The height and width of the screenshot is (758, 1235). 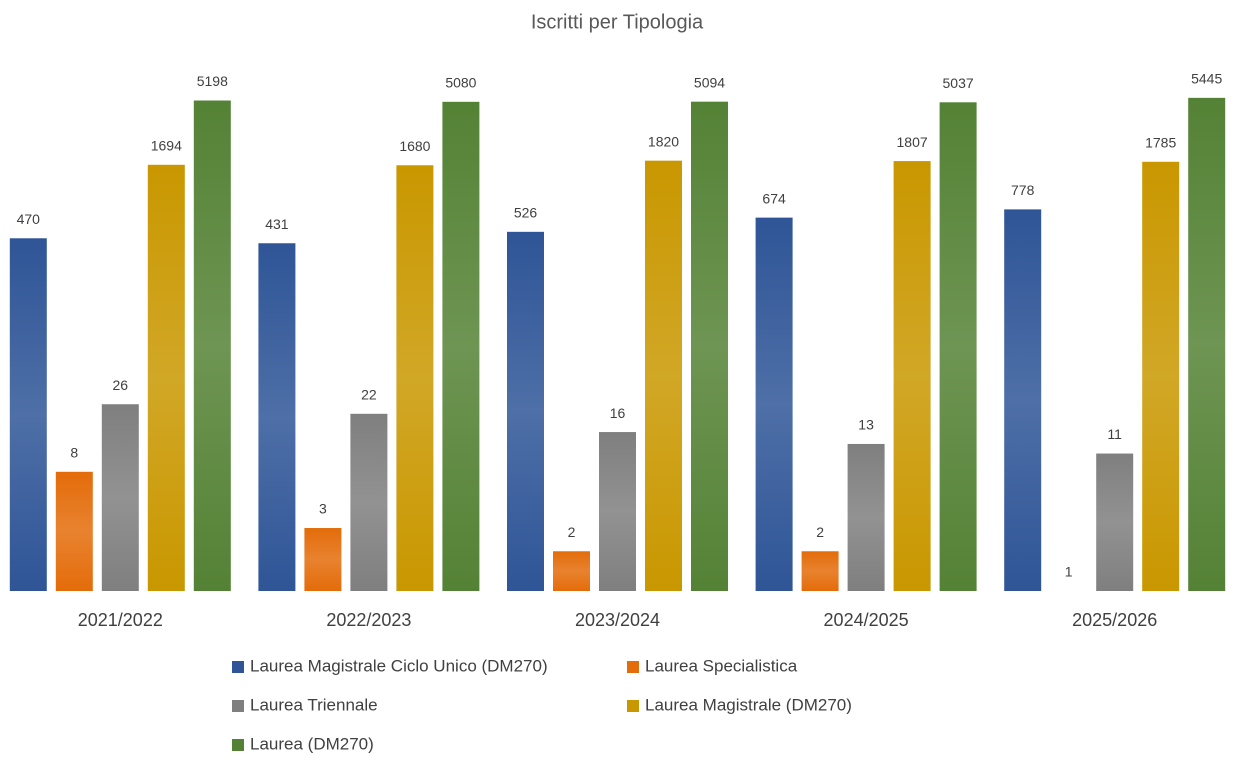 I want to click on data-label: 1694, so click(x=166, y=145).